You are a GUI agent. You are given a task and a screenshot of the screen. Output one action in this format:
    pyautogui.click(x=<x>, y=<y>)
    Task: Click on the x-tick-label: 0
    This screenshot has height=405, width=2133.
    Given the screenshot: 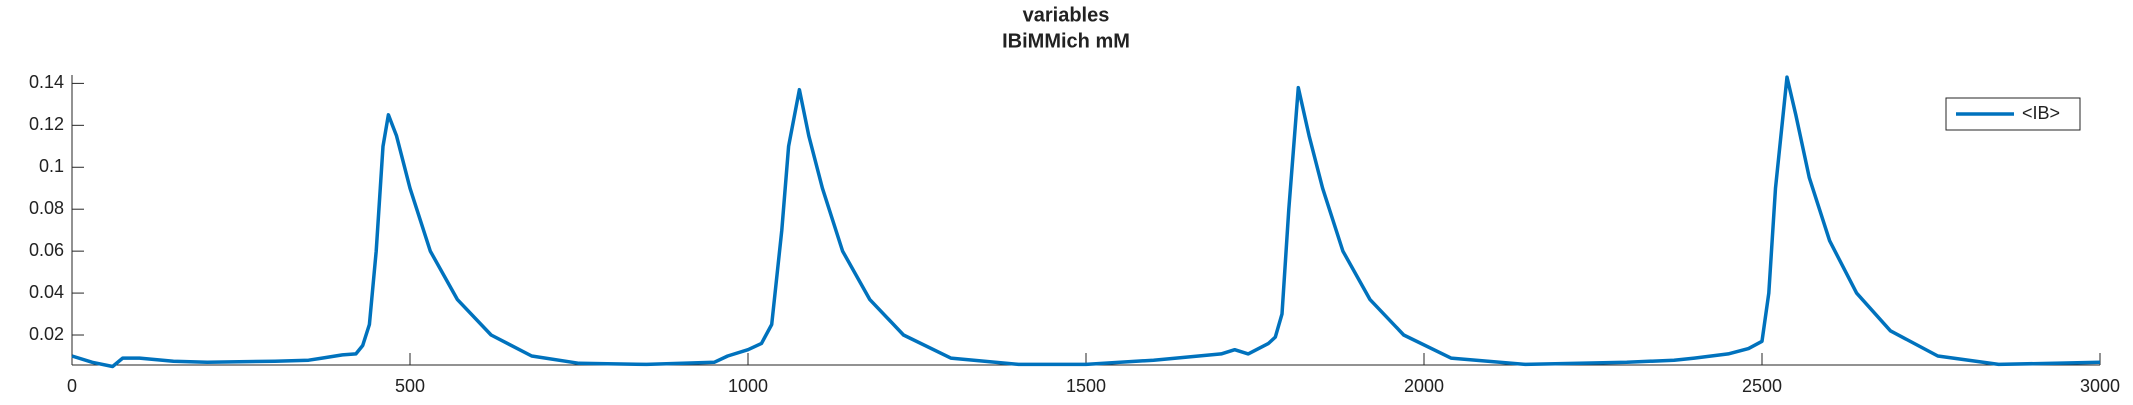 What is the action you would take?
    pyautogui.click(x=72, y=386)
    